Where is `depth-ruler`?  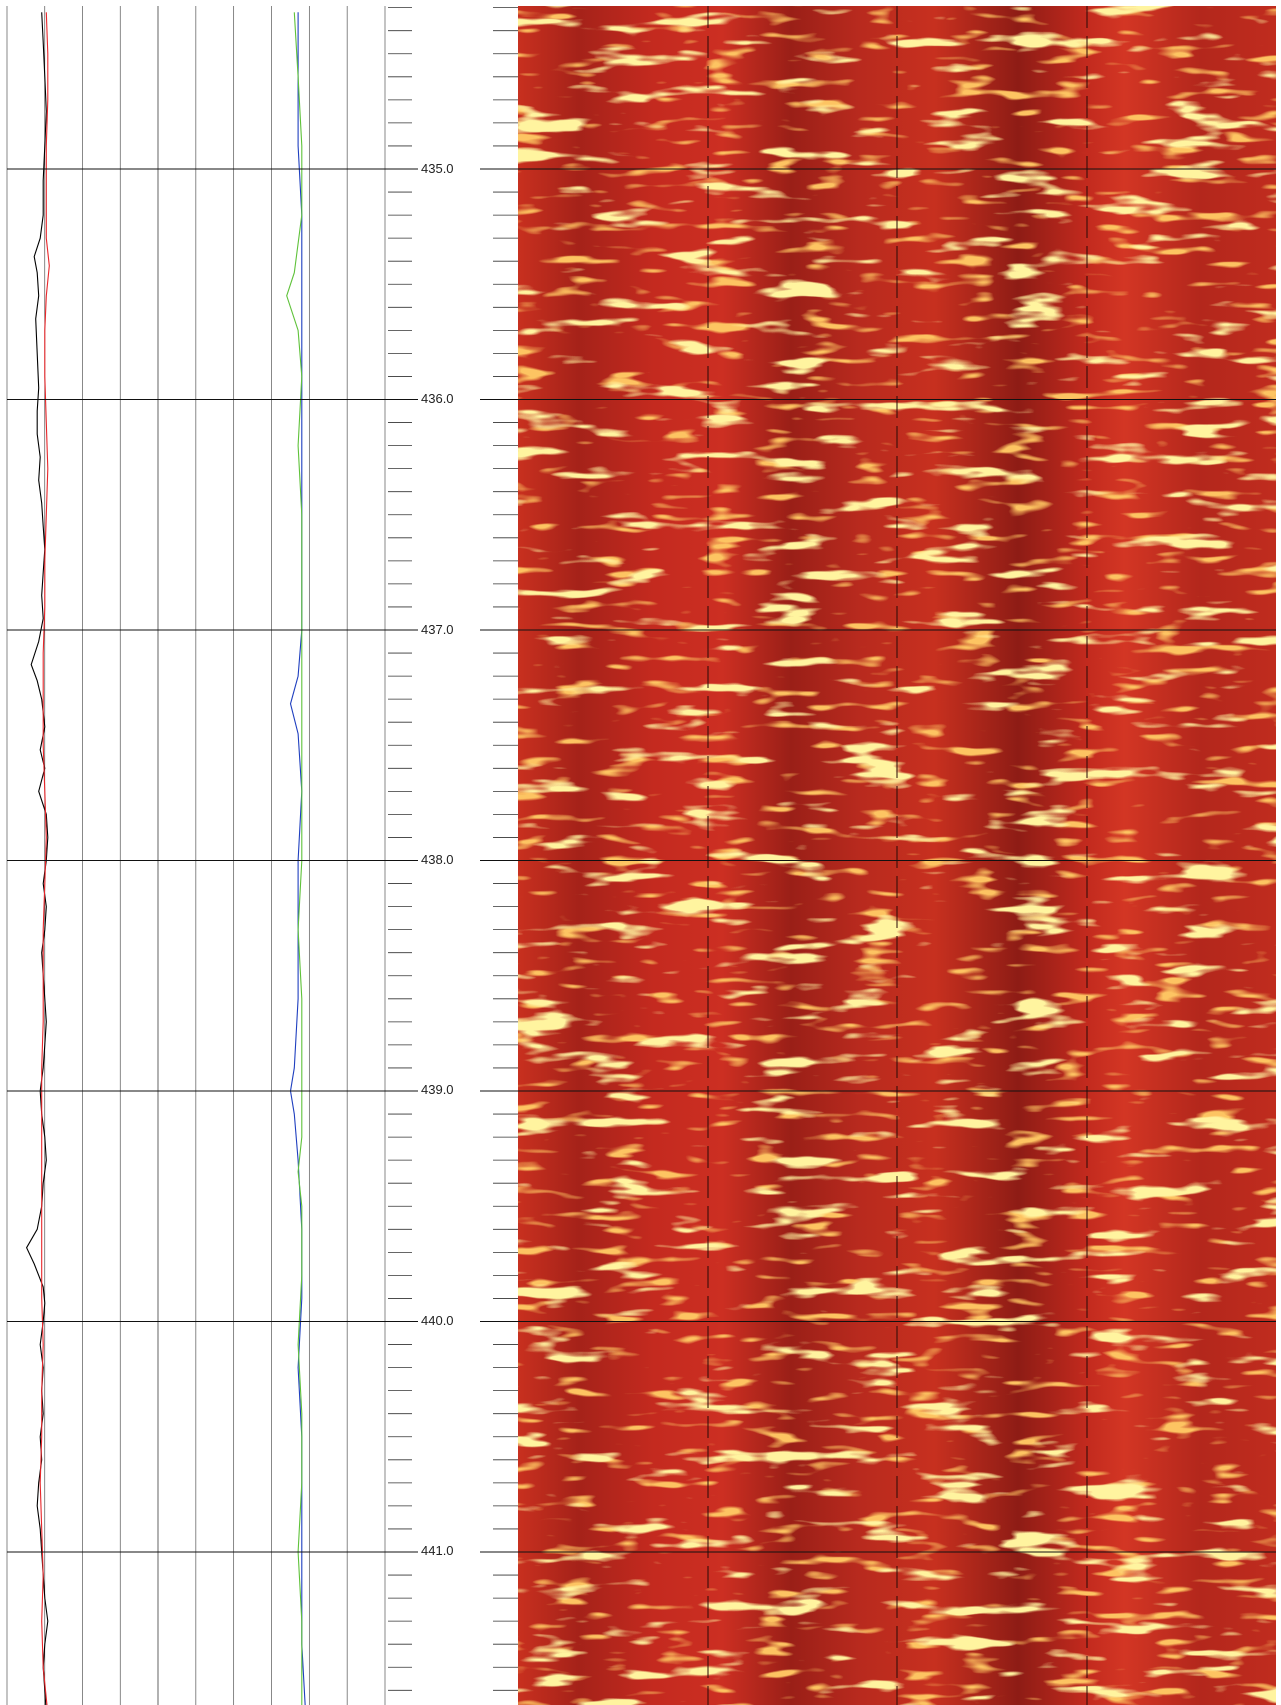 depth-ruler is located at coordinates (453, 849).